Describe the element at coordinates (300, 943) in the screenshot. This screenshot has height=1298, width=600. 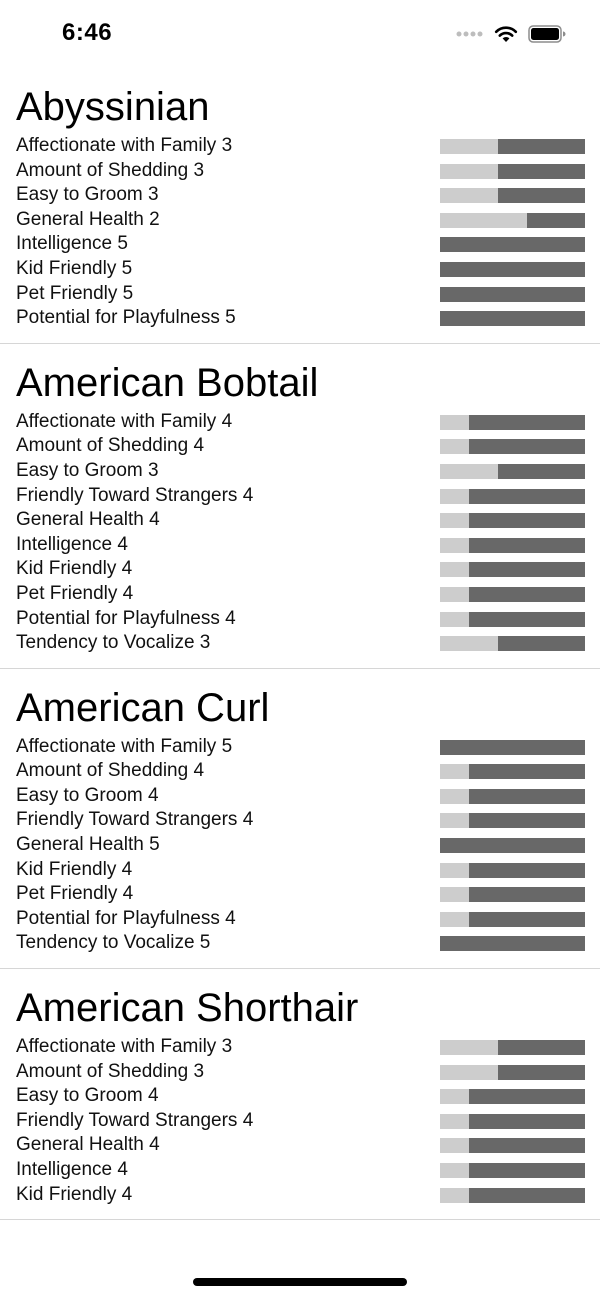
I see `attribute-row: Tendency to Vocalize 5` at that location.